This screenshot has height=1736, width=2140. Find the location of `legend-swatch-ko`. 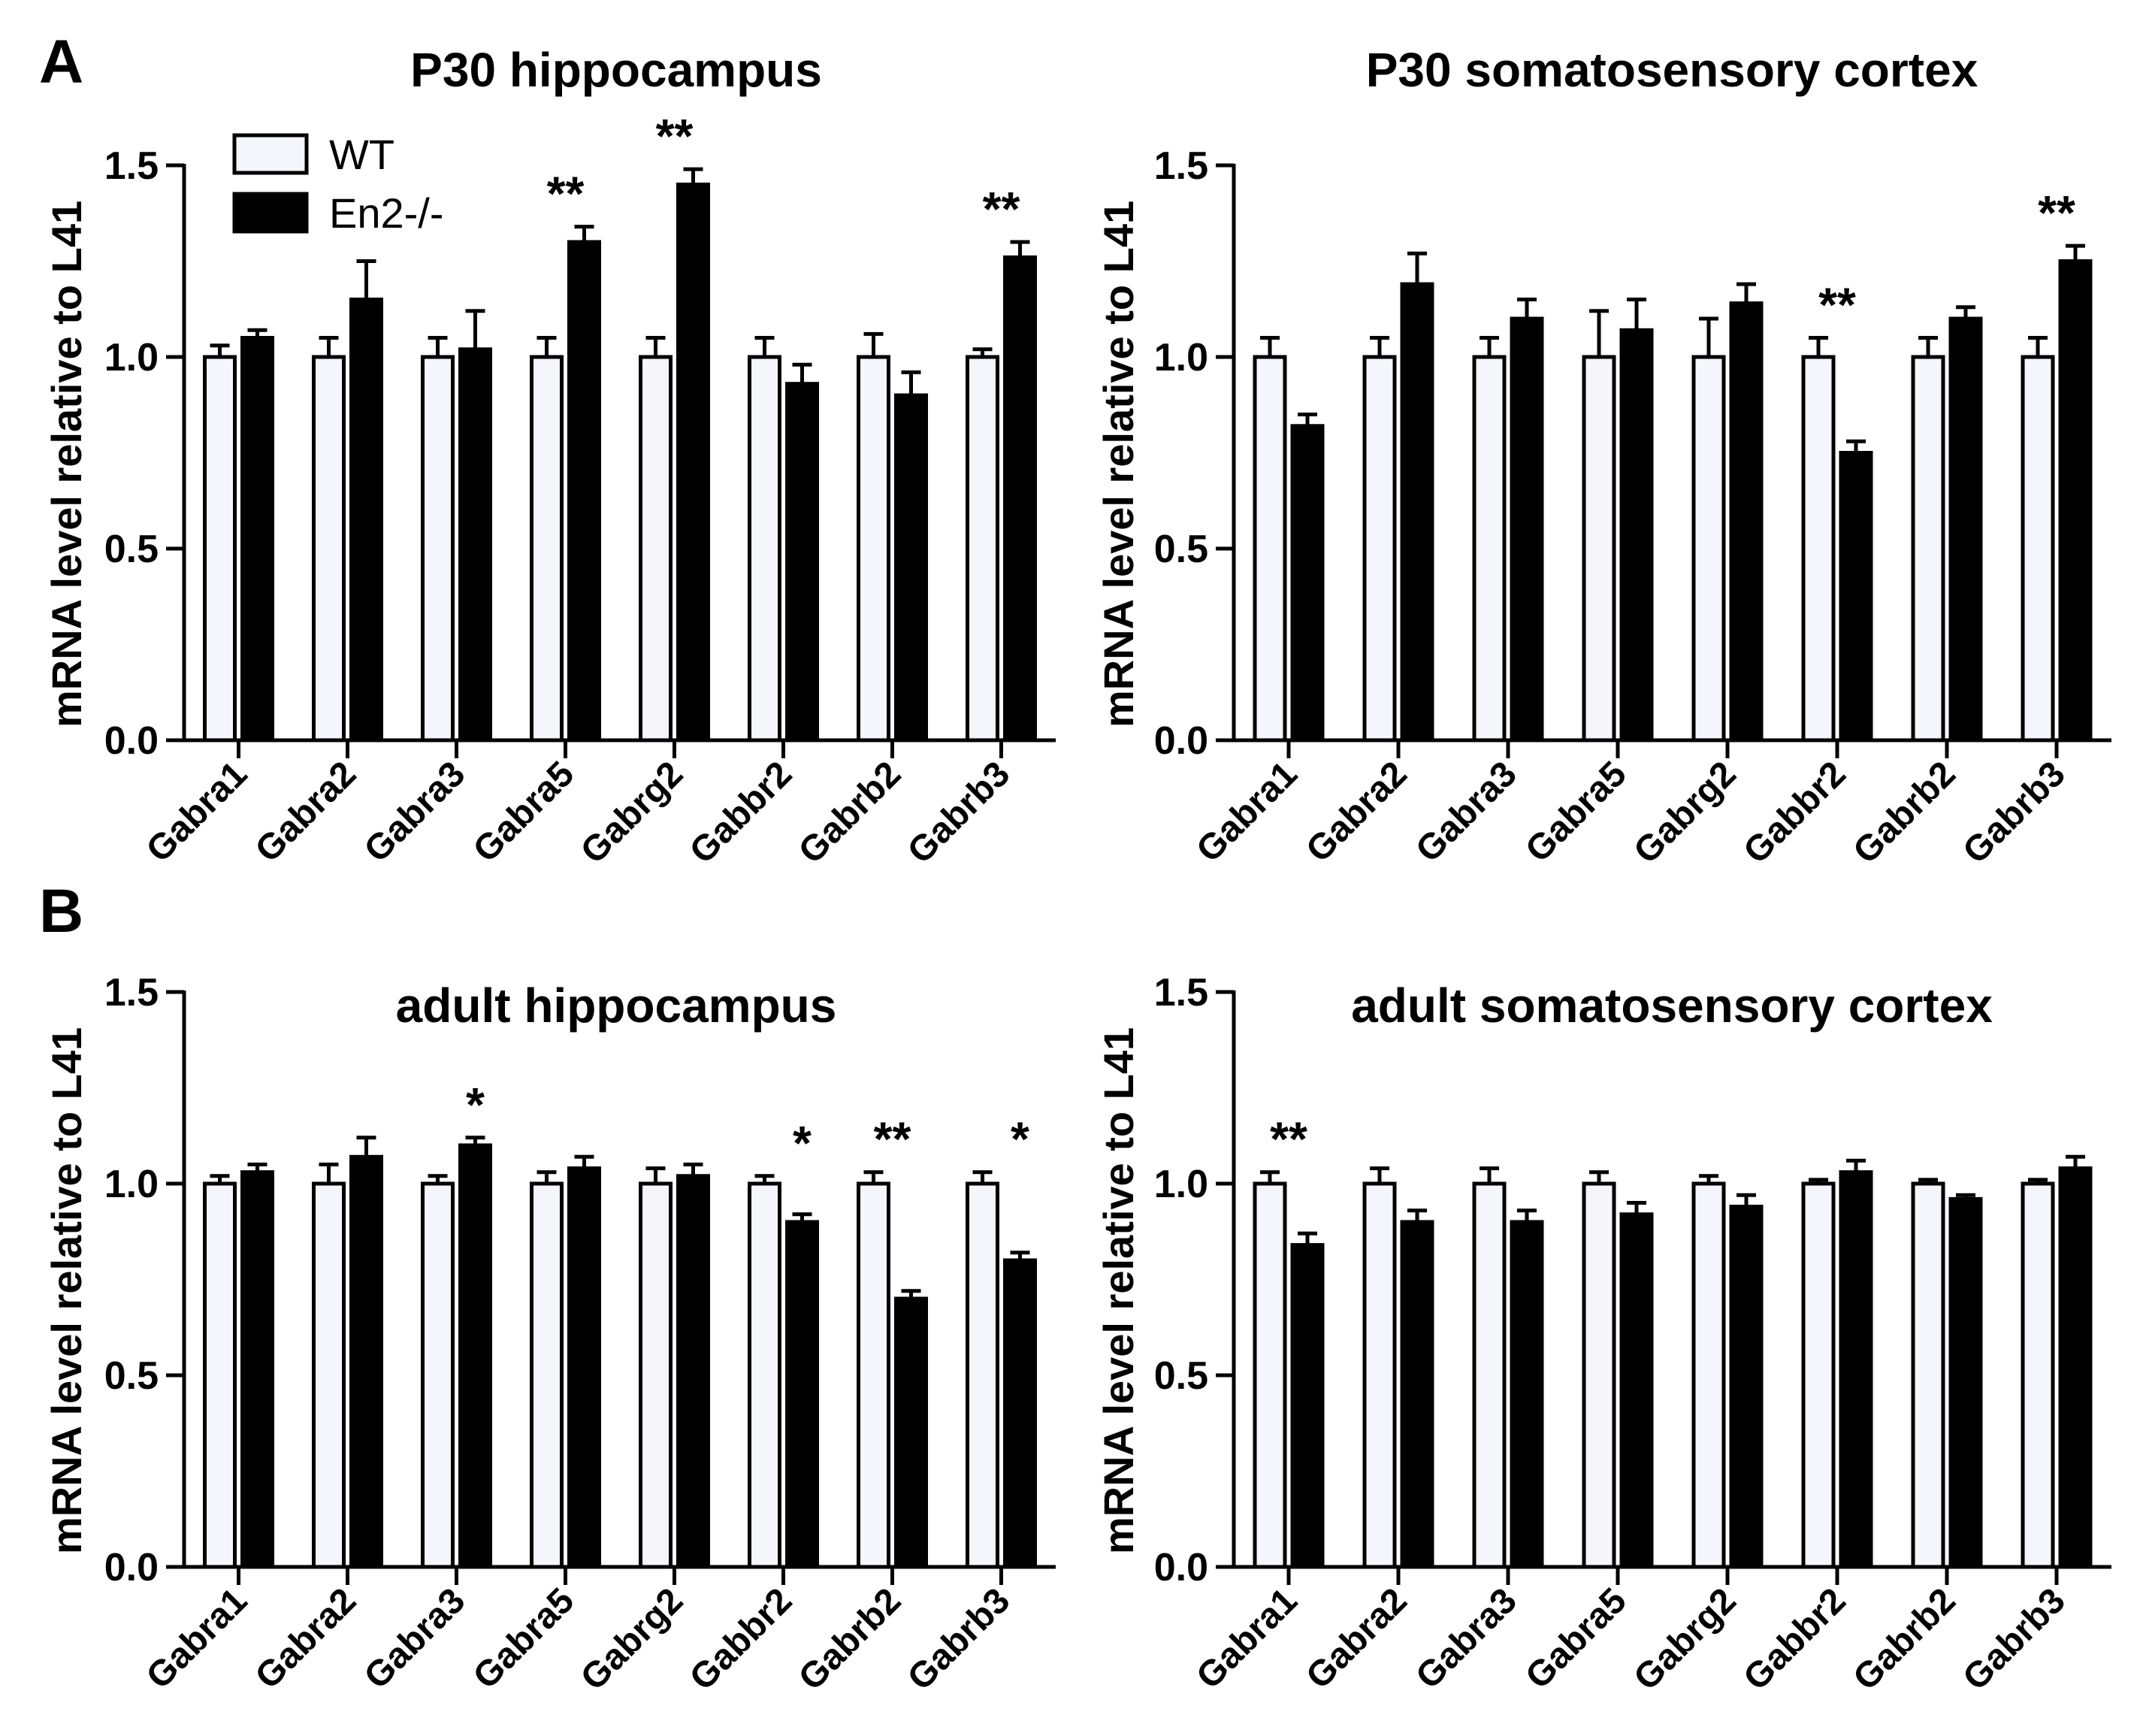

legend-swatch-ko is located at coordinates (270, 213).